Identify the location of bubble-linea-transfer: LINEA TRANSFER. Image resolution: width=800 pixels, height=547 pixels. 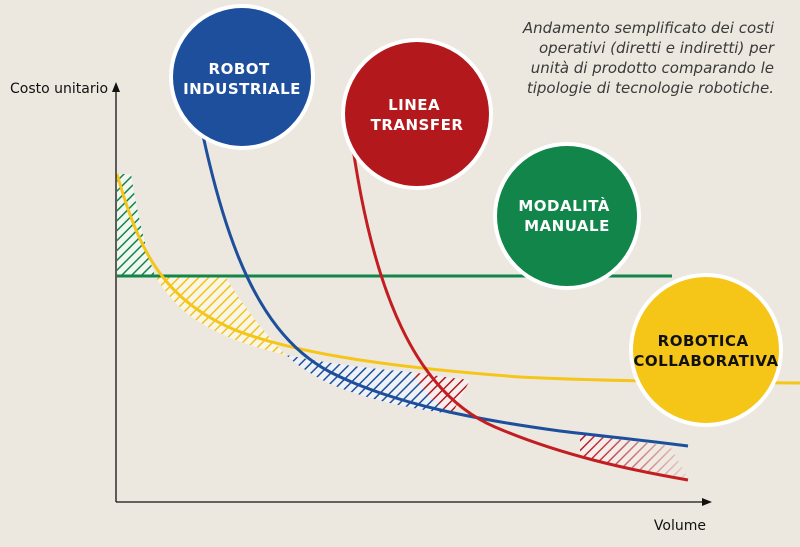
(417, 114).